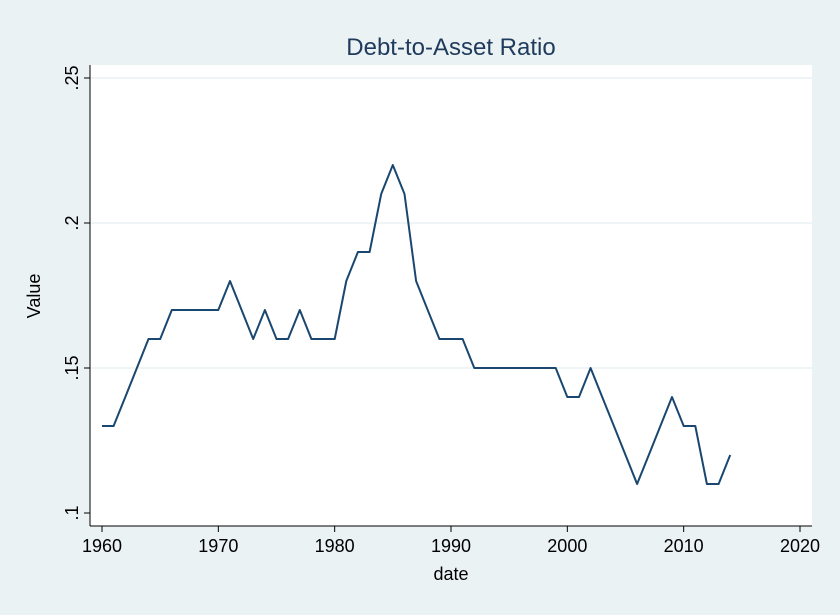 The width and height of the screenshot is (840, 615). What do you see at coordinates (72, 222) in the screenshot?
I see `y-tick-label: .2` at bounding box center [72, 222].